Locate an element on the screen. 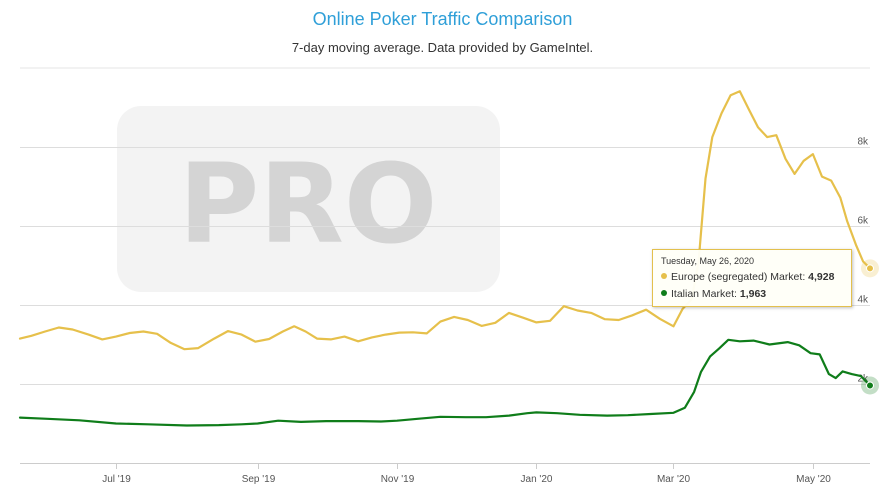  x-tick-label: Nov '19 is located at coordinates (398, 479).